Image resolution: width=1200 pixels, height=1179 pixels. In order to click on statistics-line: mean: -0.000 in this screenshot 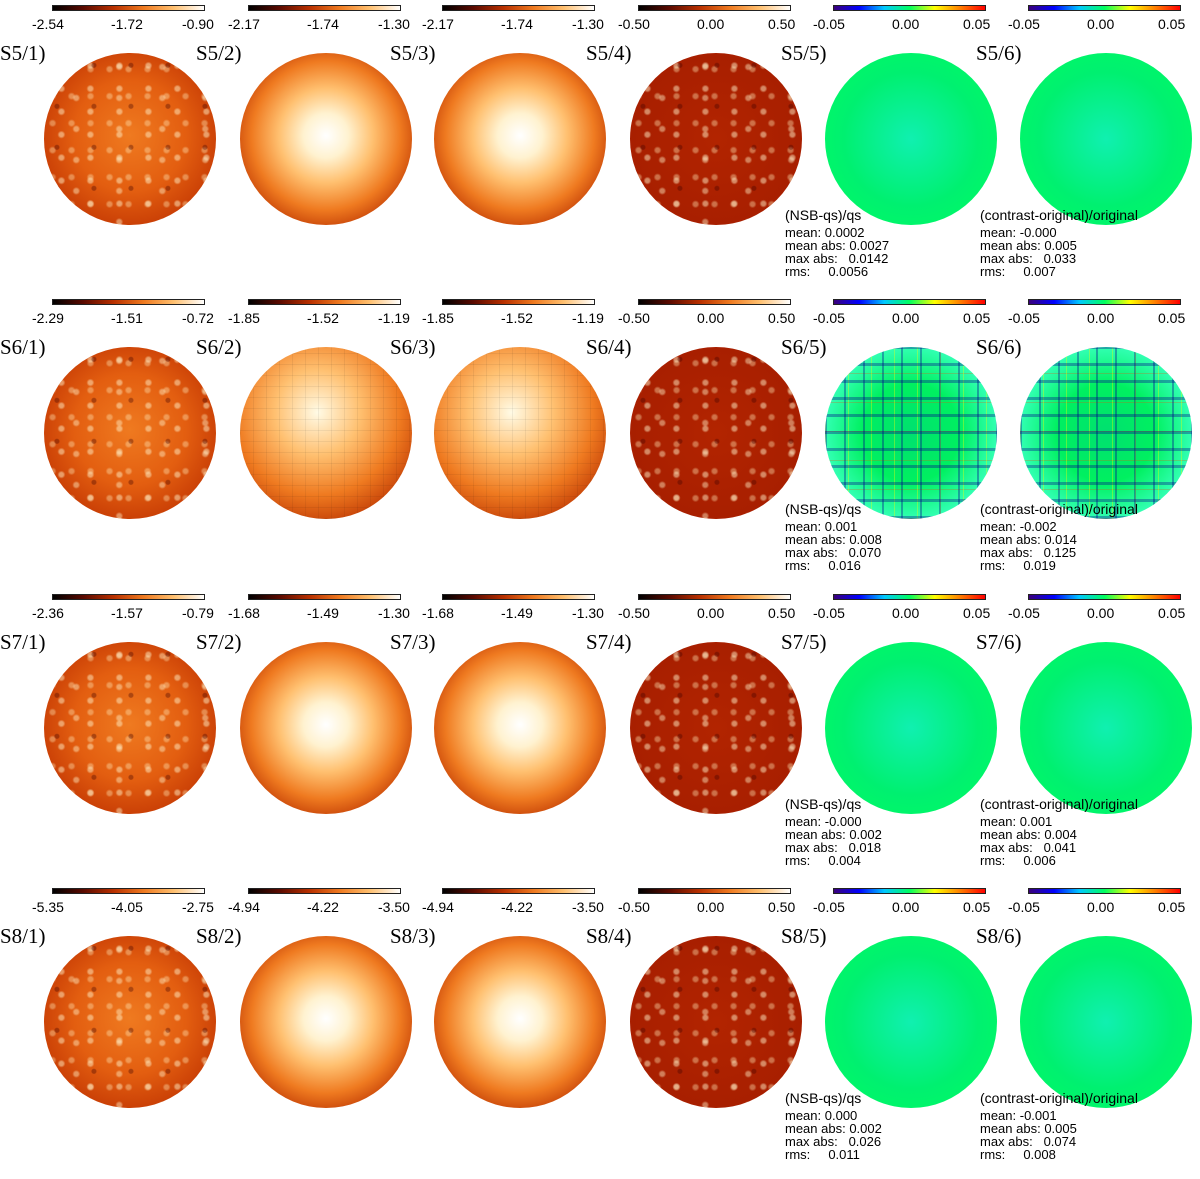, I will do `click(1018, 232)`.